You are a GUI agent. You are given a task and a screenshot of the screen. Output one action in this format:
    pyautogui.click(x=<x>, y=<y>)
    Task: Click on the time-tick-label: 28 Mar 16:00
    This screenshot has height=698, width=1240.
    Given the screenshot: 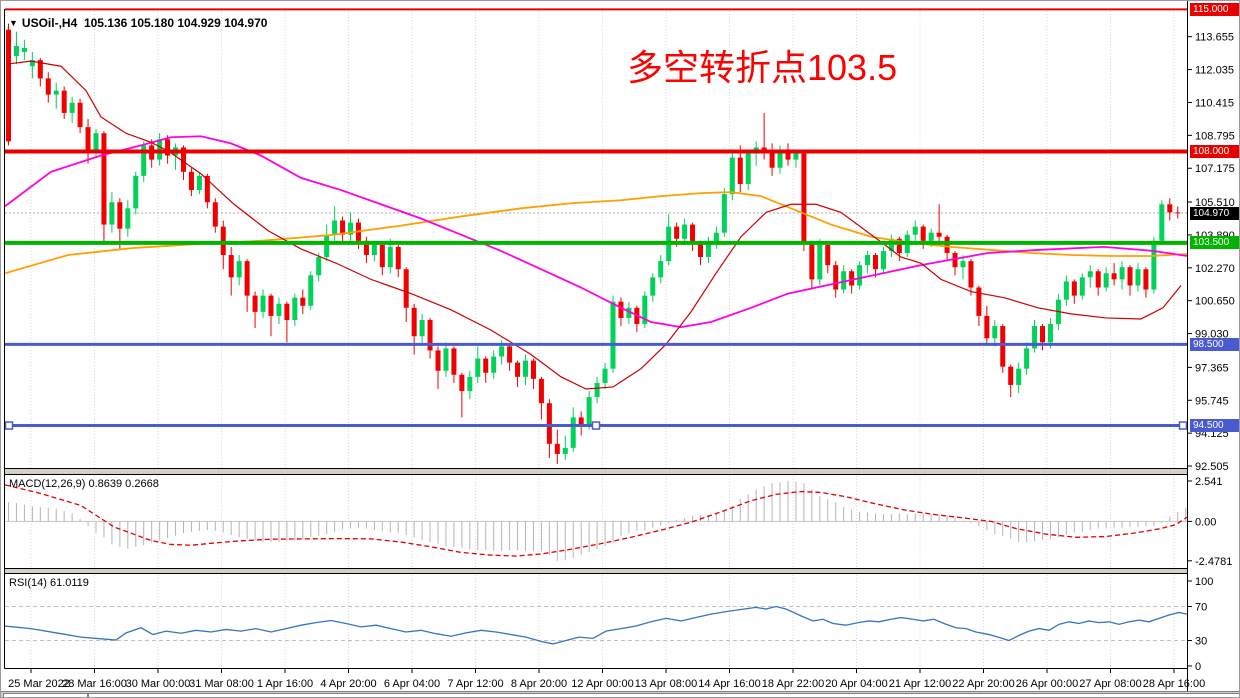 What is the action you would take?
    pyautogui.click(x=94, y=684)
    